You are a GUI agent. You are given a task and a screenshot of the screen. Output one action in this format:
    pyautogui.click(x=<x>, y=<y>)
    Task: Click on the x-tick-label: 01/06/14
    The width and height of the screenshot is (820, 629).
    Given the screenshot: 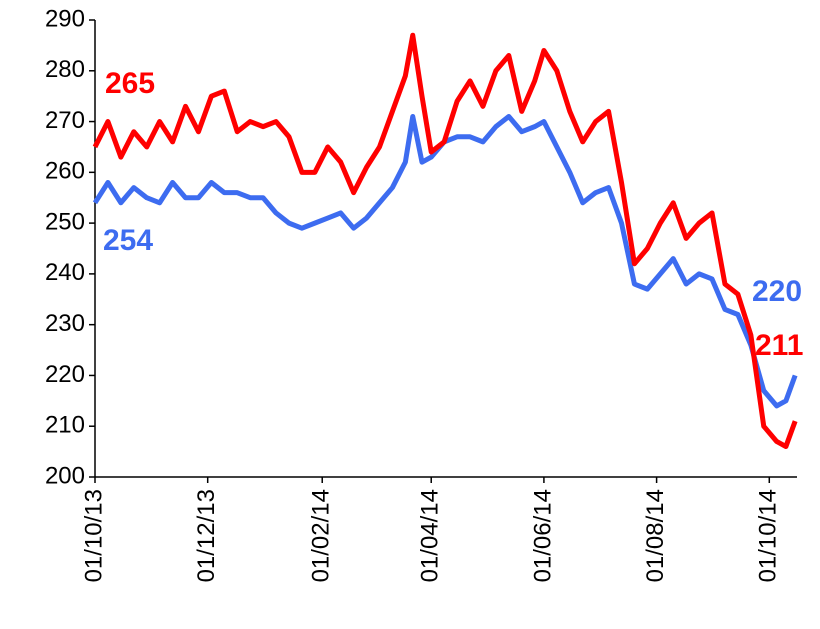 What is the action you would take?
    pyautogui.click(x=542, y=535)
    